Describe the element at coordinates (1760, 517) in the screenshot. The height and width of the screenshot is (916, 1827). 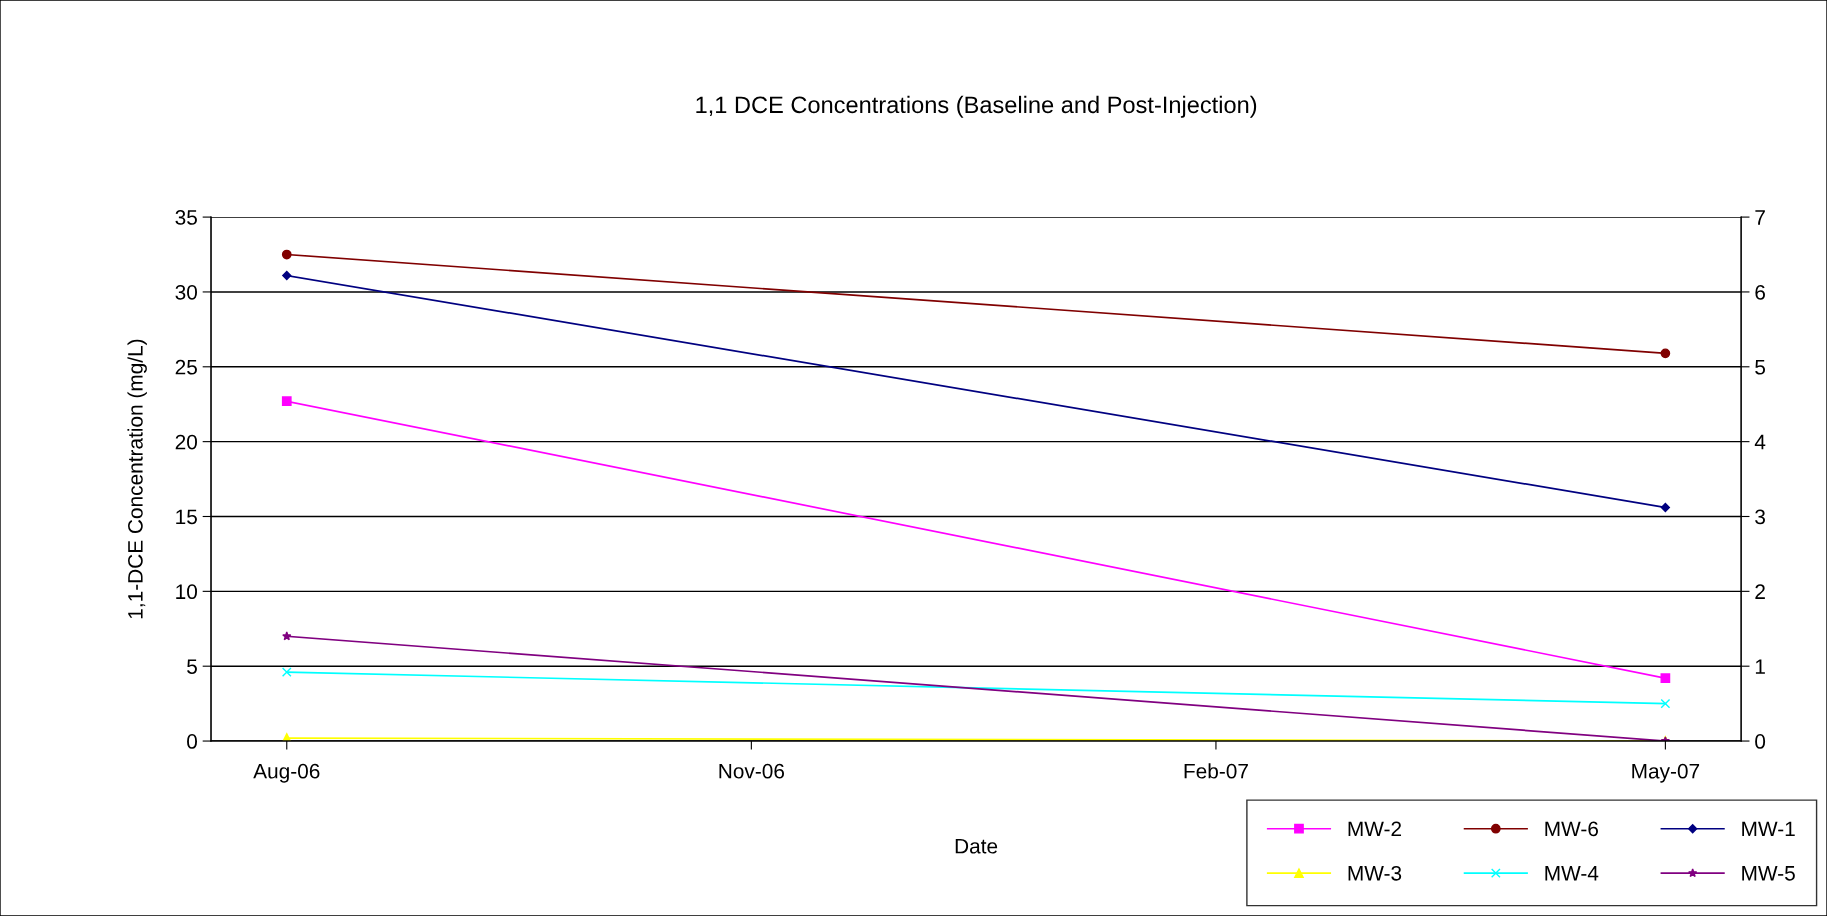
I see `y2-tick-label: 3` at that location.